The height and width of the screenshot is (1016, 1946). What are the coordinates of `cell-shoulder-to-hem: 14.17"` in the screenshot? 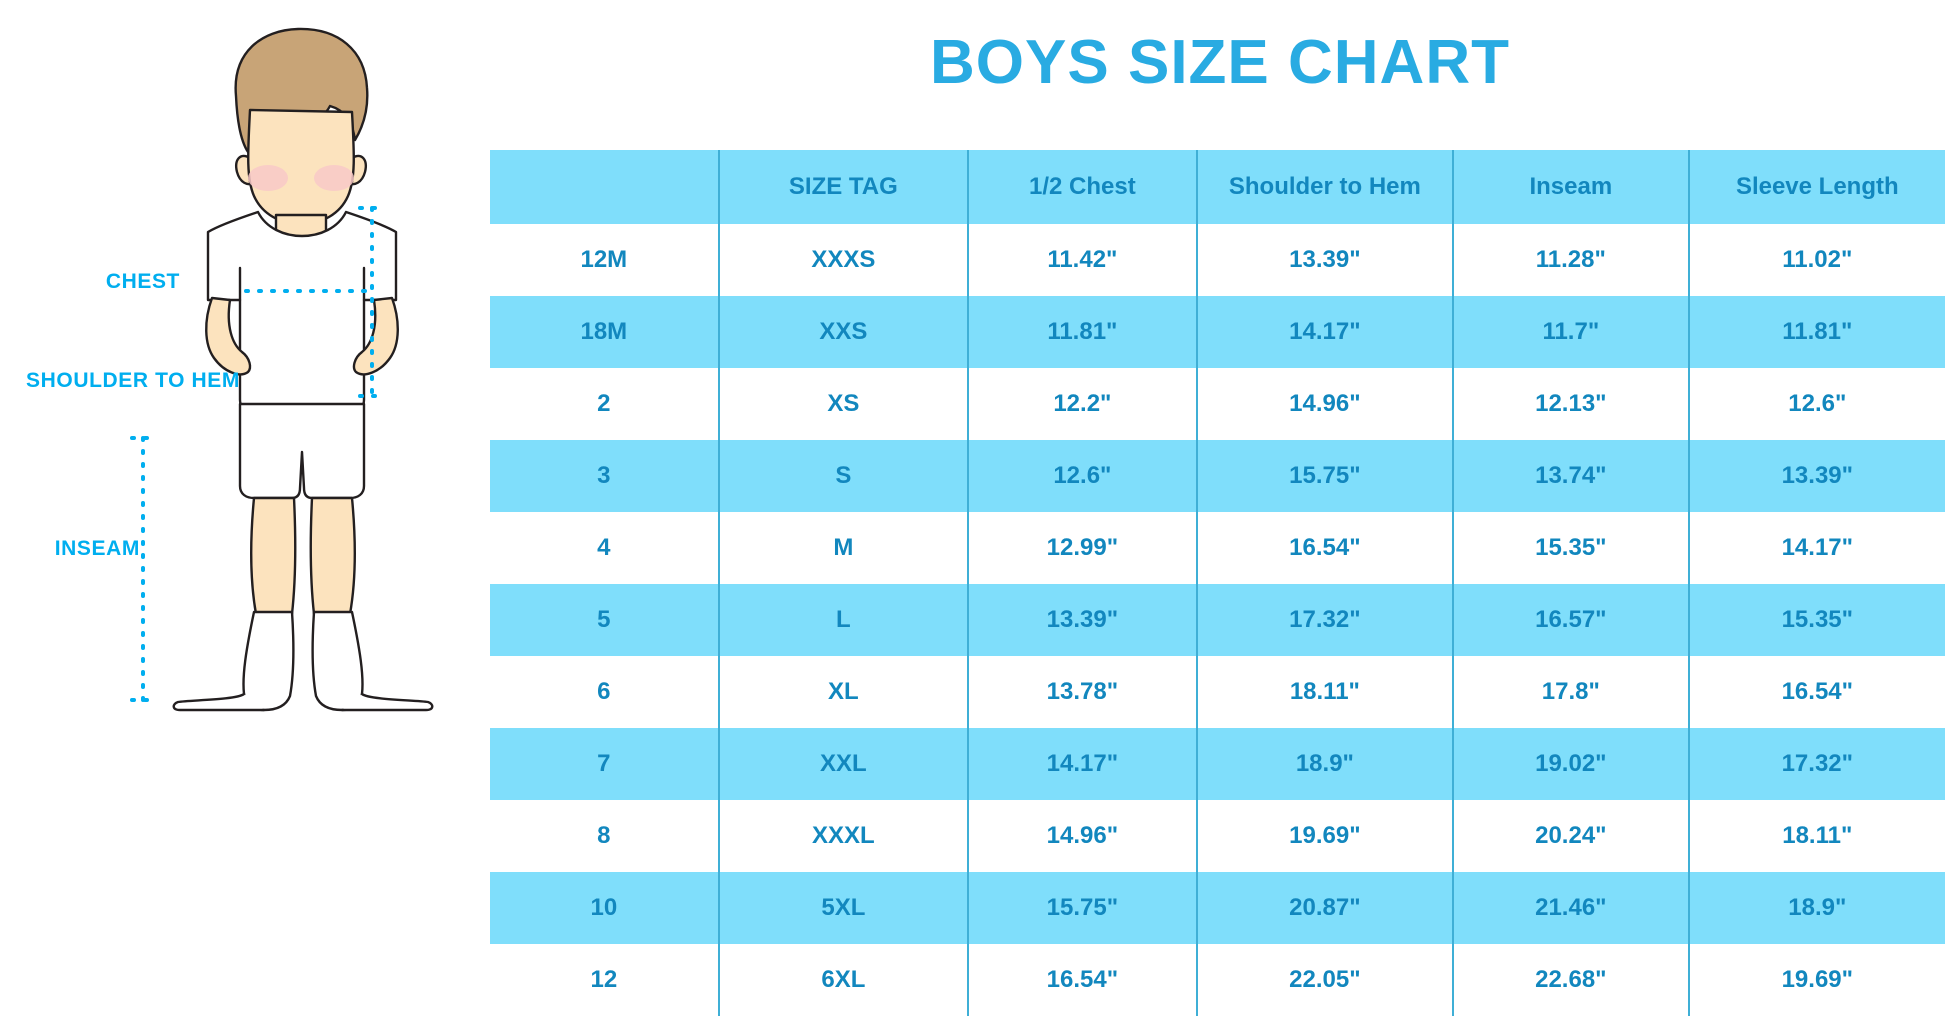 It's located at (1324, 332).